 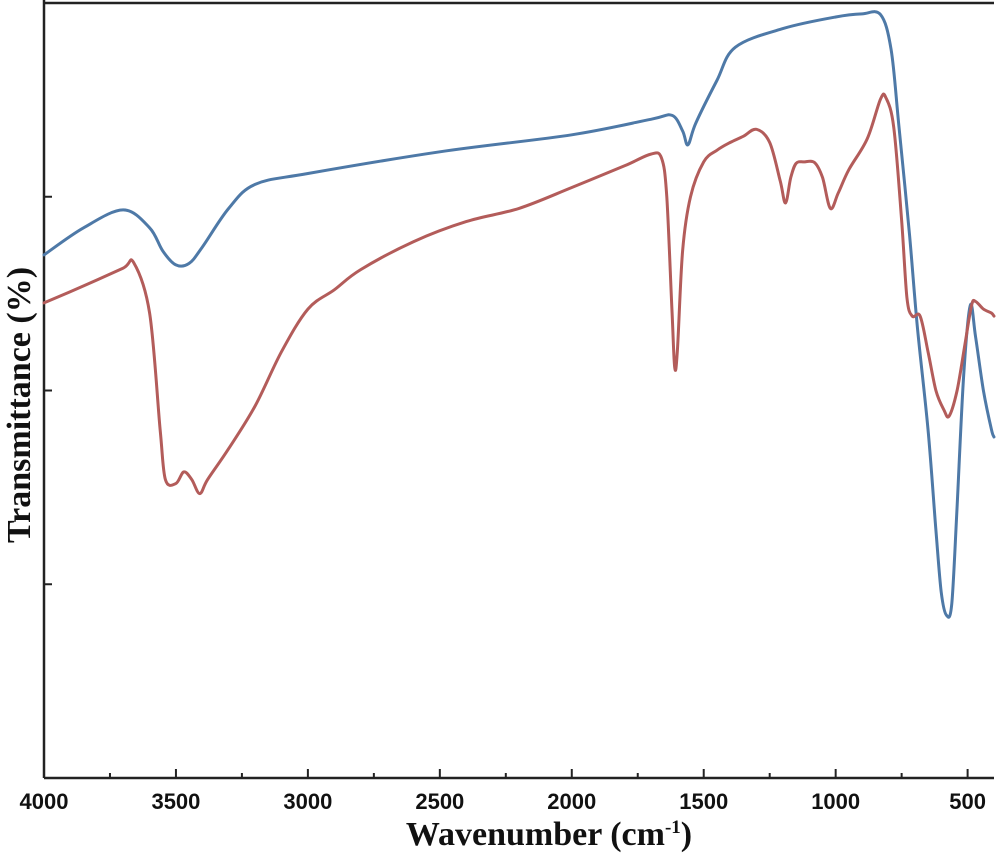 I want to click on x-tick-label: 2000, so click(x=571, y=801).